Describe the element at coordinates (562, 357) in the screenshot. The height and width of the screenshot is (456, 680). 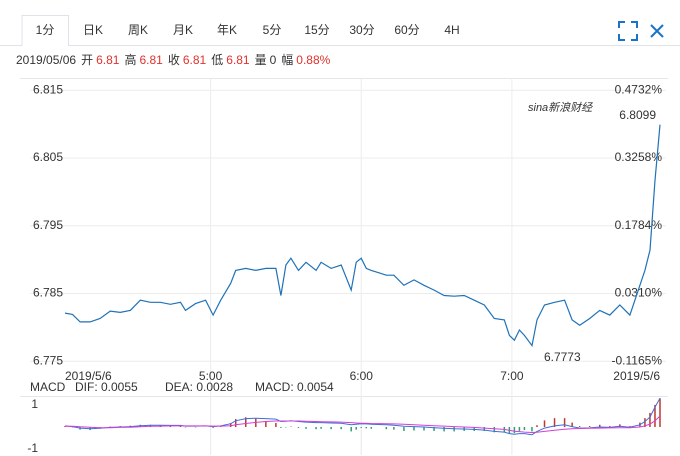
I see `low-label: 6.7773` at that location.